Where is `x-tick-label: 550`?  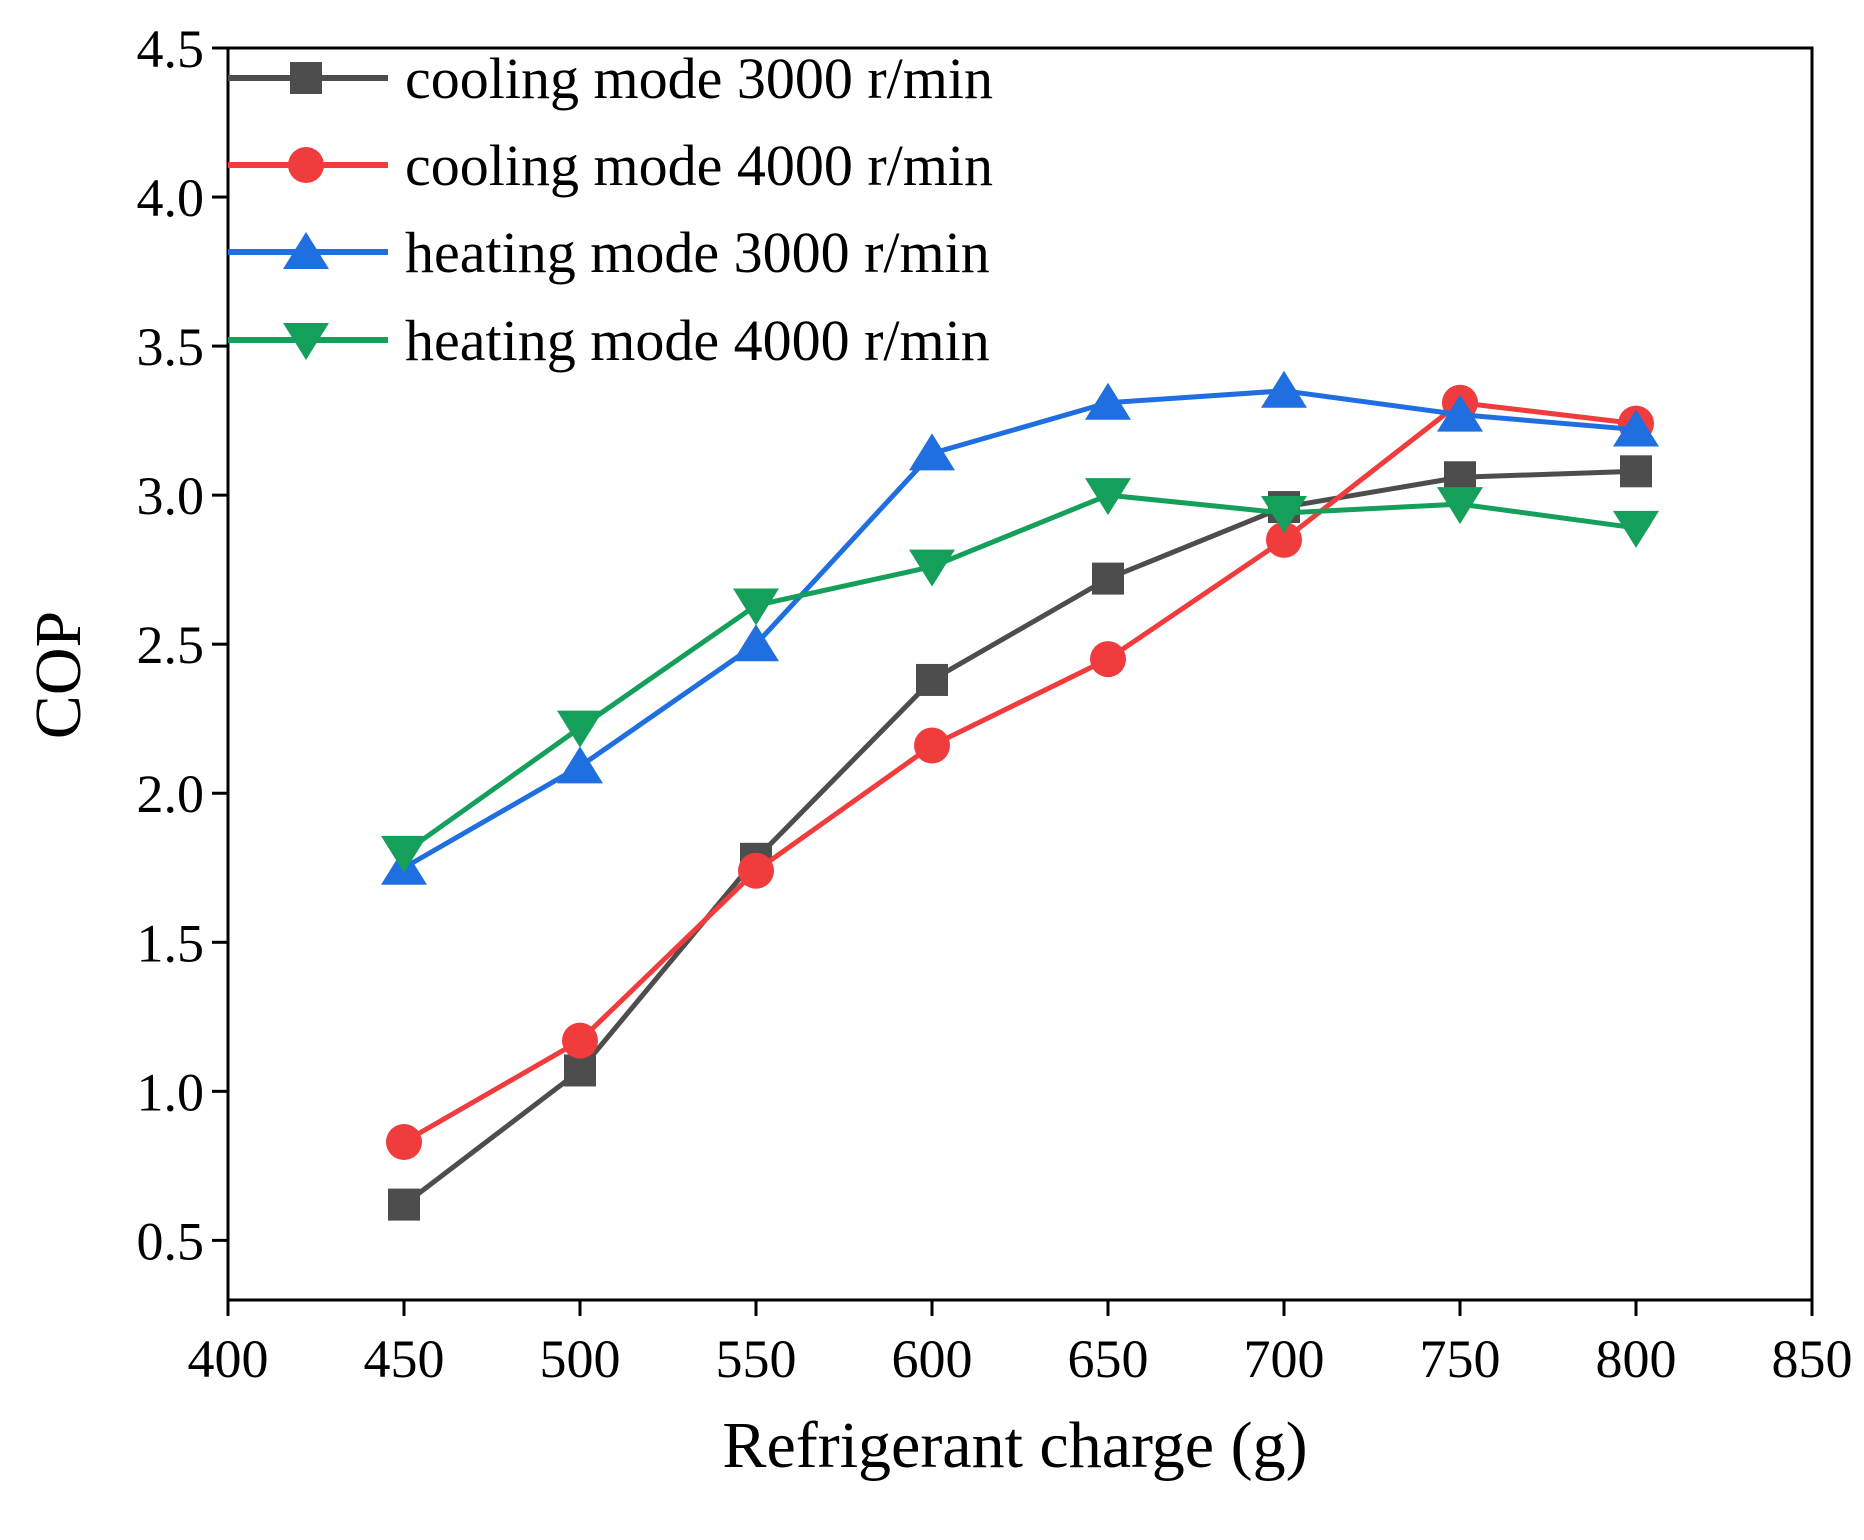 x-tick-label: 550 is located at coordinates (756, 1359).